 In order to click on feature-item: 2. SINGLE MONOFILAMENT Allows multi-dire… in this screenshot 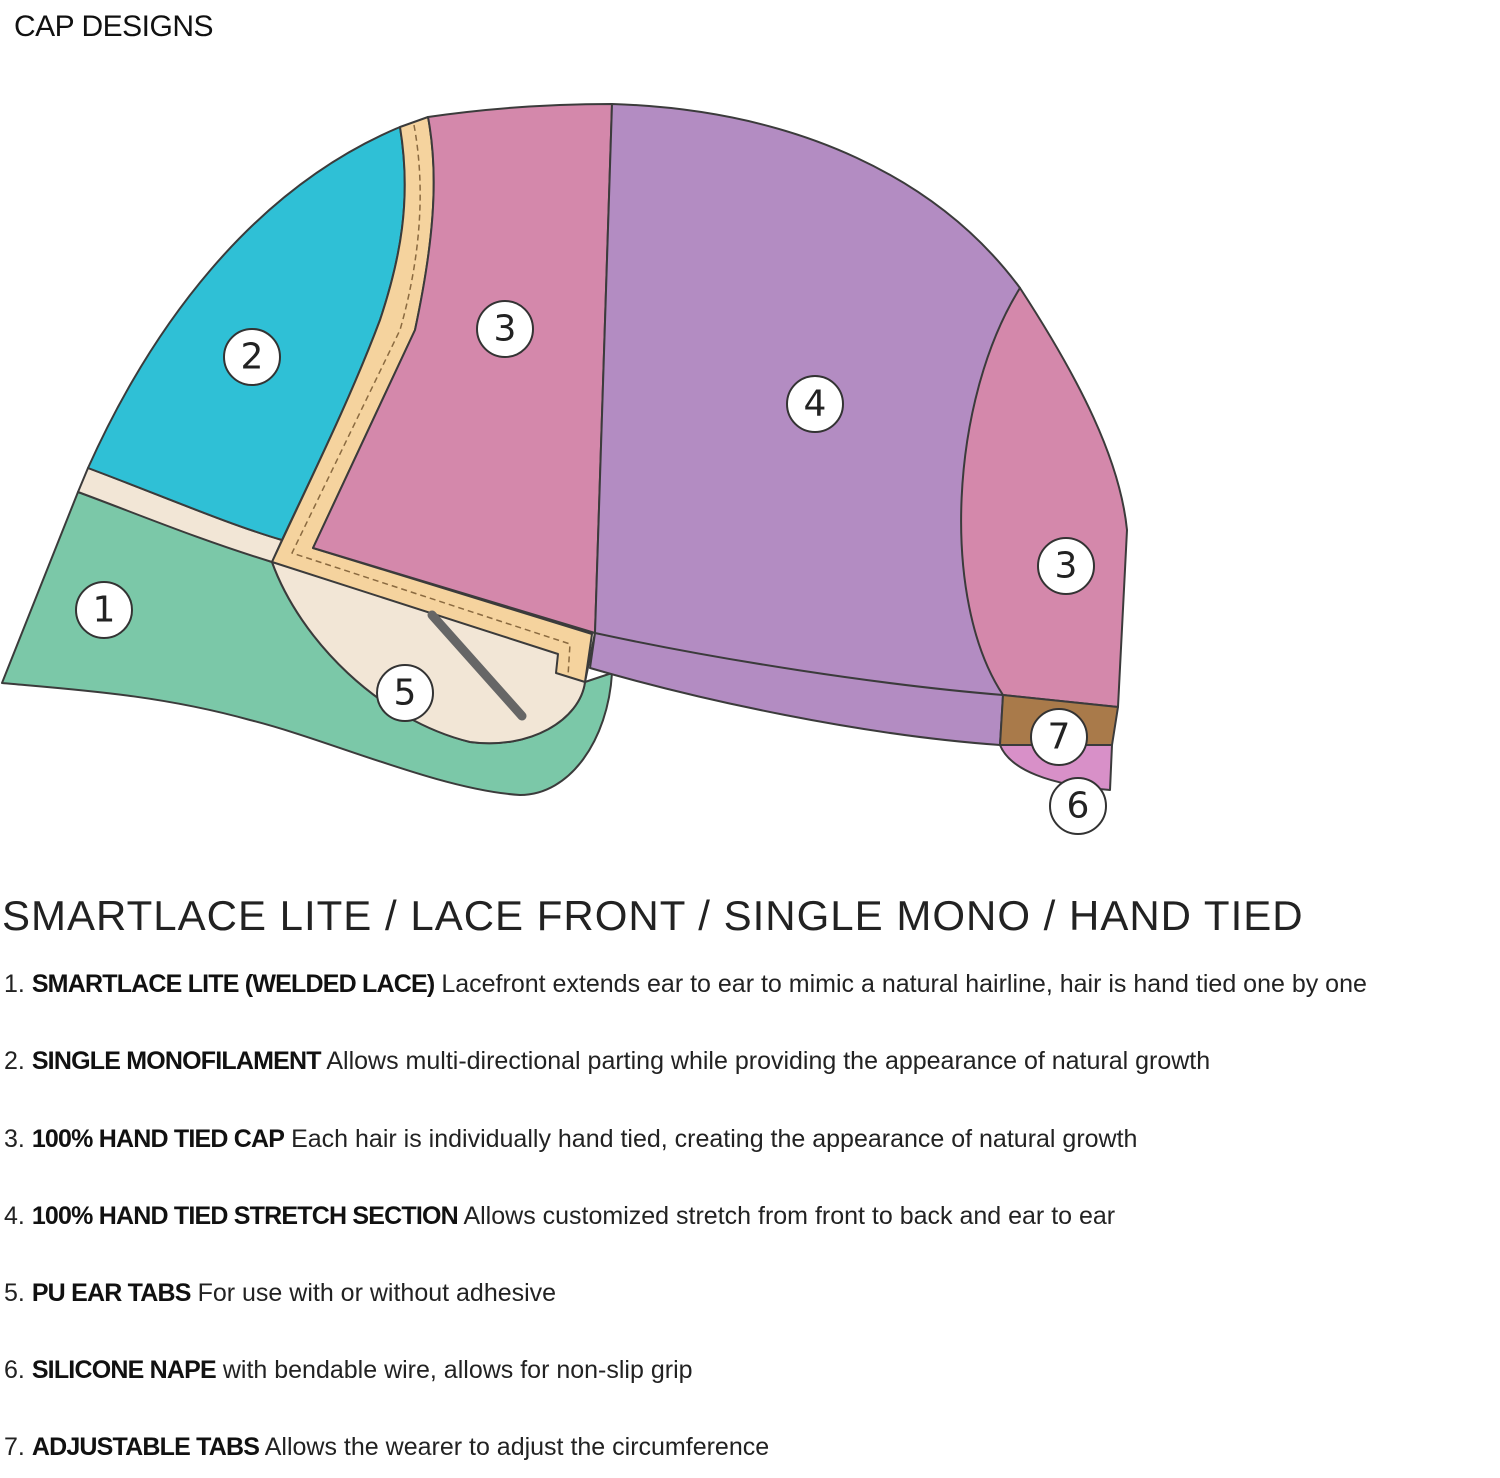, I will do `click(607, 1061)`.